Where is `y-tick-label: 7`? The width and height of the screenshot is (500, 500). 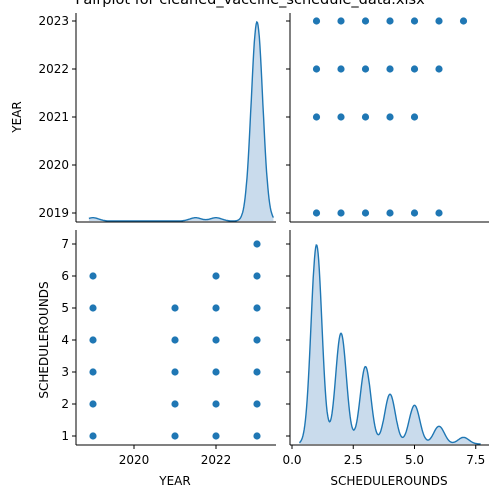
y-tick-label: 7 is located at coordinates (65, 244).